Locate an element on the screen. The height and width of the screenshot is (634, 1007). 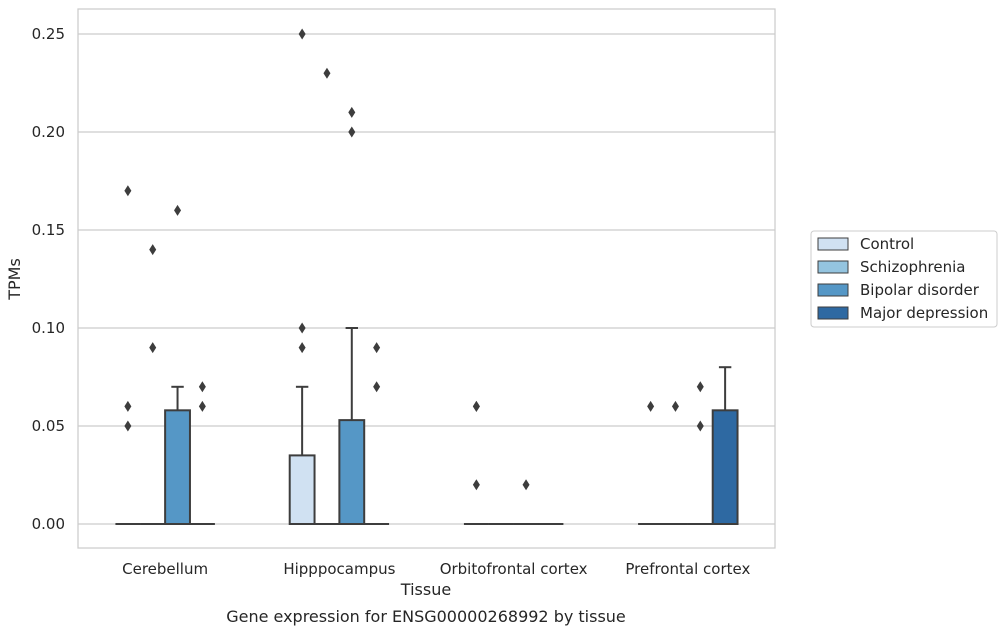
y-tick-label: 0.10 is located at coordinates (48, 328).